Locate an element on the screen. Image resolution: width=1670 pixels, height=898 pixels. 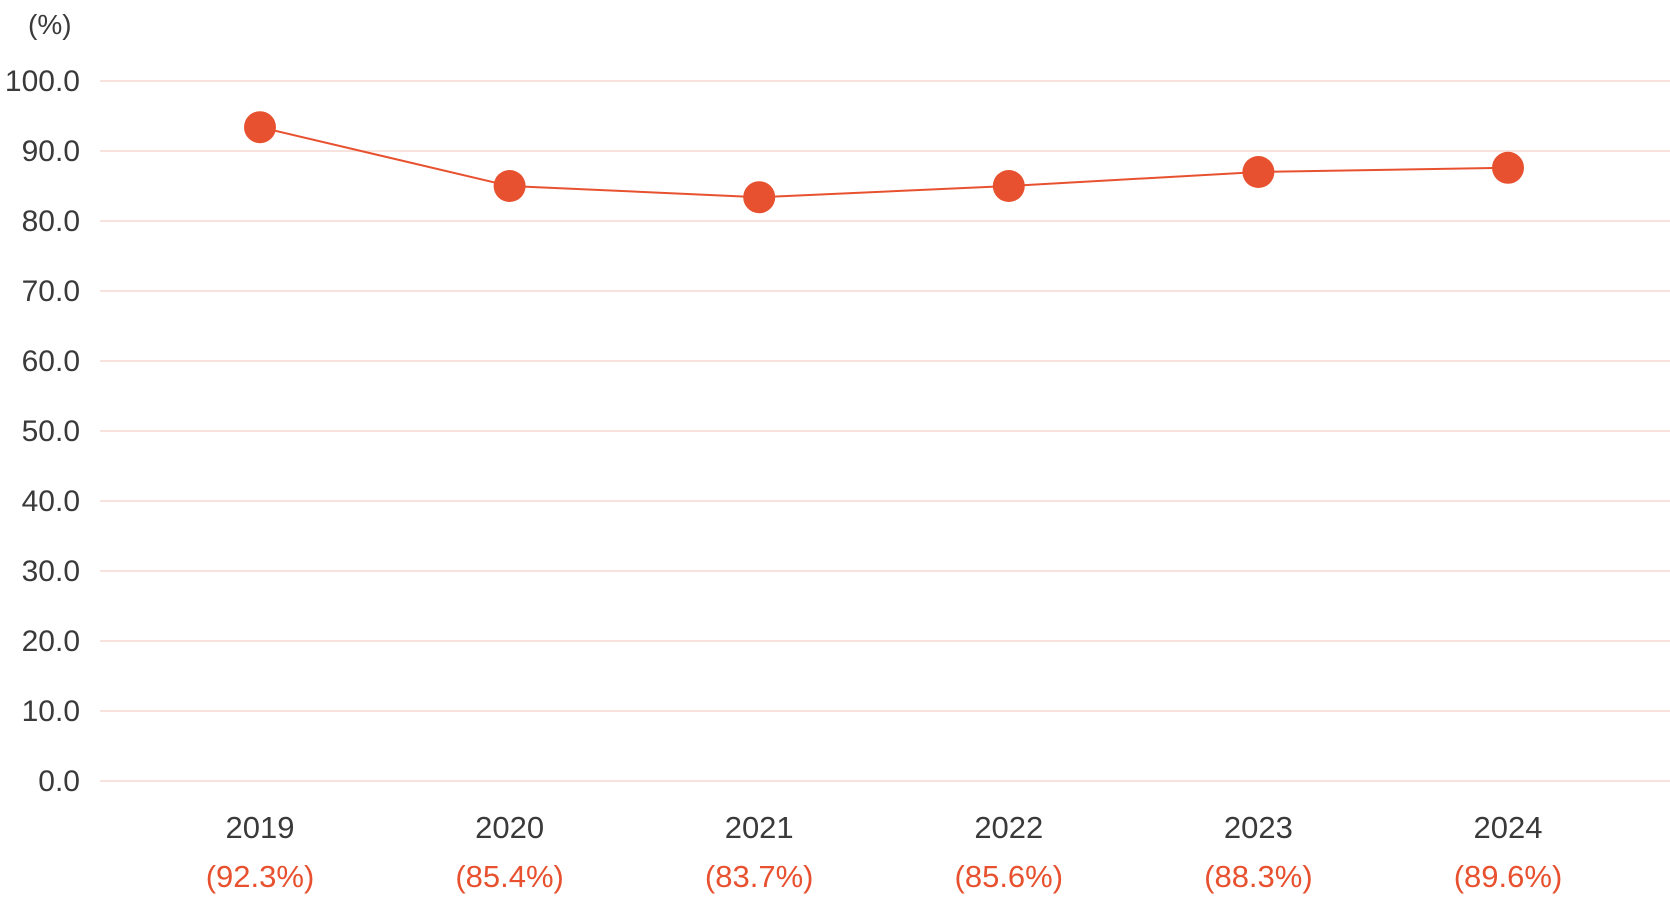
y-tick-label: 90.0 is located at coordinates (51, 151).